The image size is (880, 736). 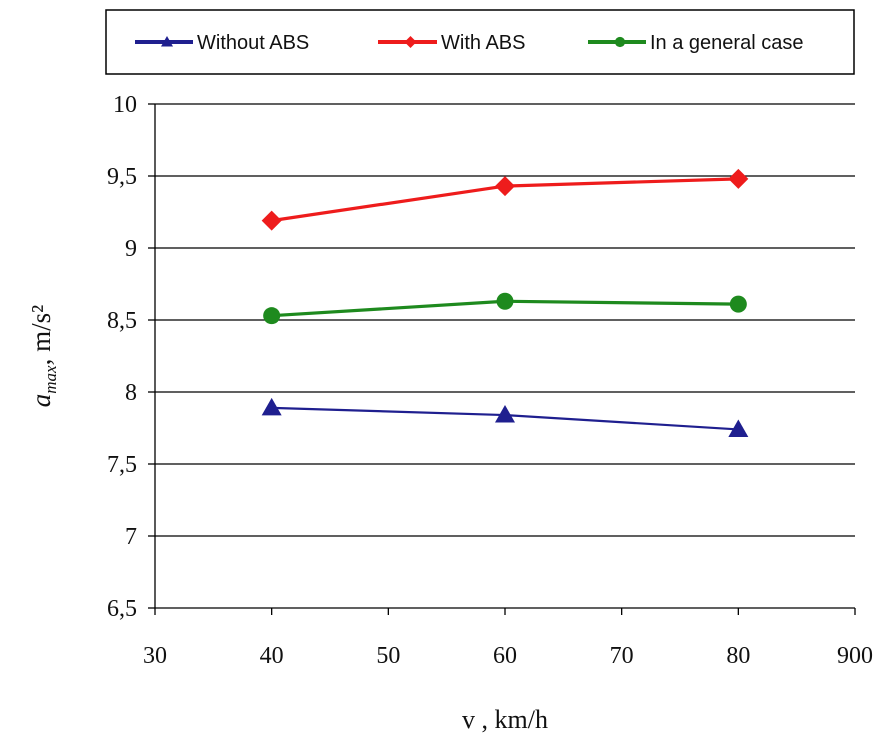 What do you see at coordinates (505, 719) in the screenshot?
I see `x-axis-label: v , km/h` at bounding box center [505, 719].